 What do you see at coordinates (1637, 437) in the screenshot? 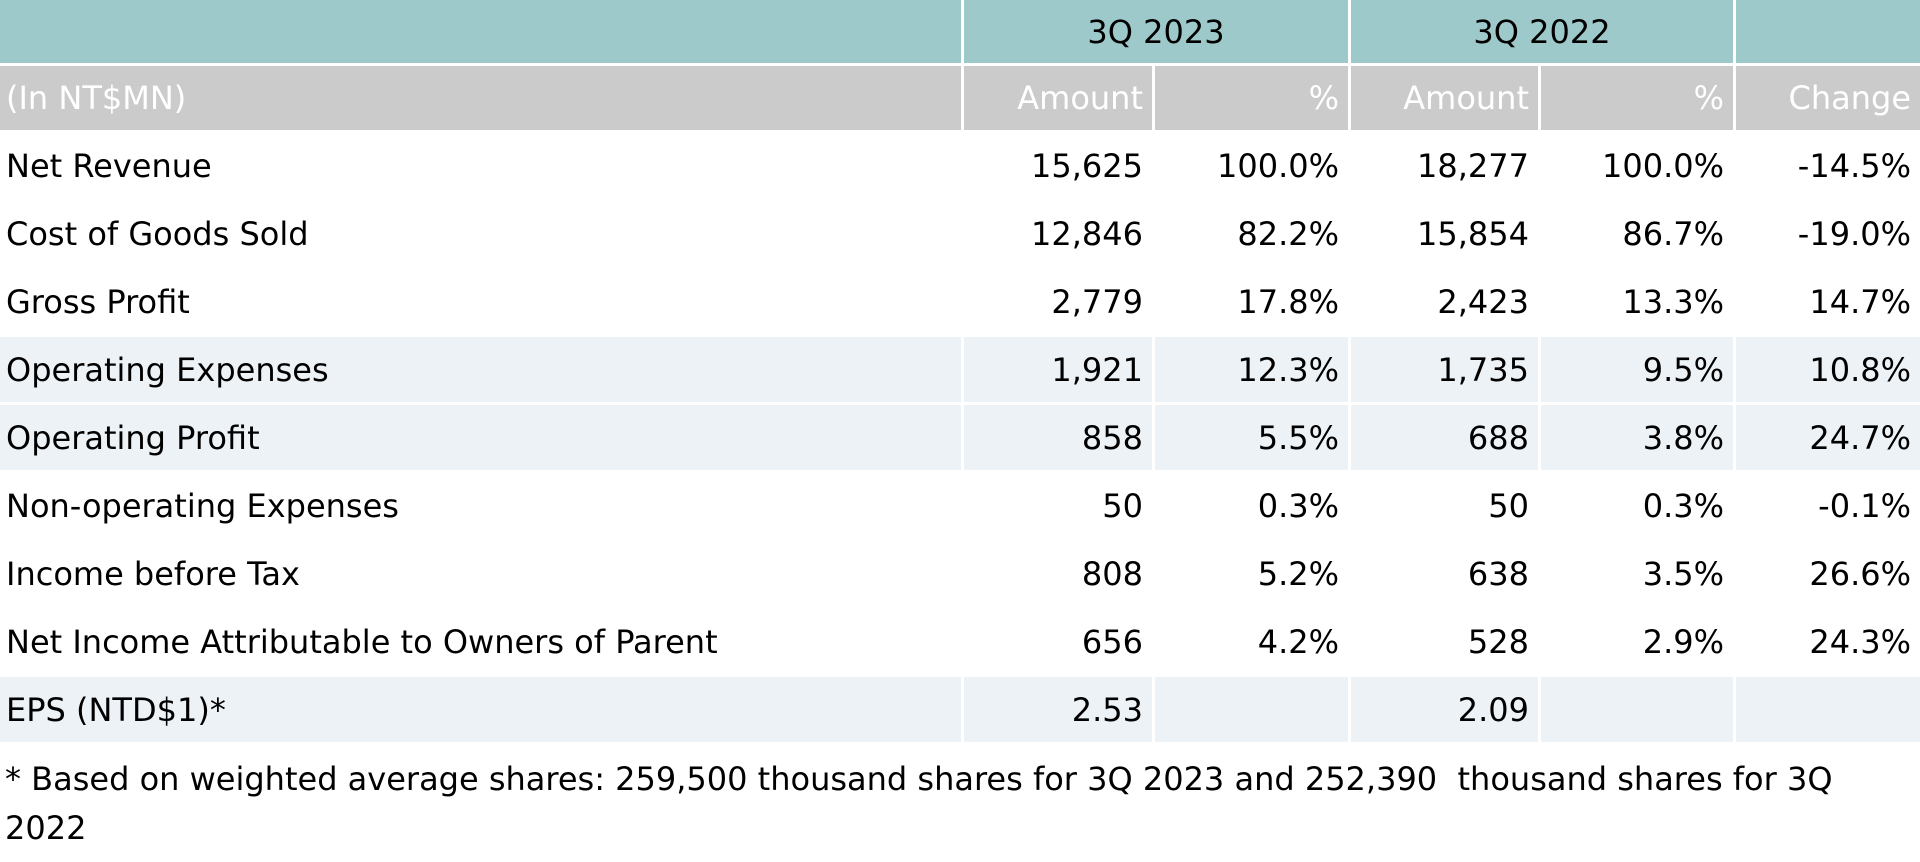
I see `cell-pct-3q2022: 3.8%` at bounding box center [1637, 437].